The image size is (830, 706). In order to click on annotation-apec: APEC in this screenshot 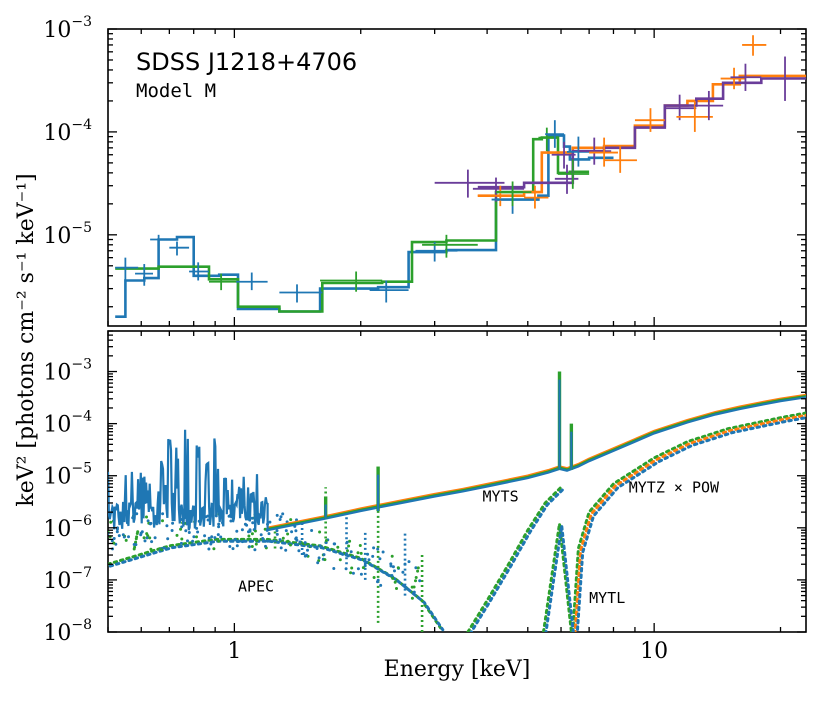, I will do `click(256, 586)`.